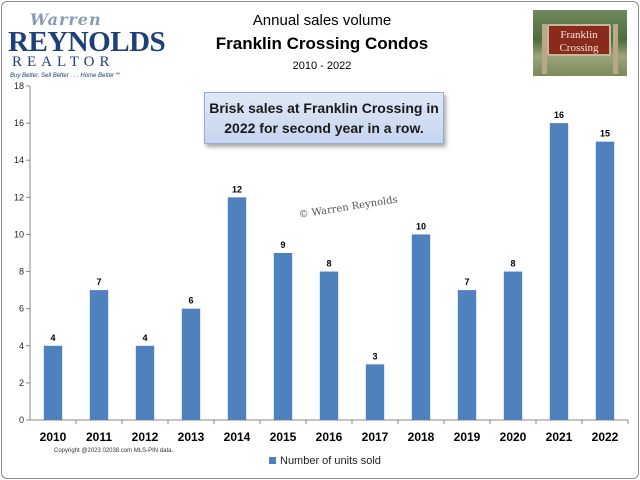 Image resolution: width=640 pixels, height=480 pixels. Describe the element at coordinates (190, 301) in the screenshot. I see `data-label-2013: 6` at that location.